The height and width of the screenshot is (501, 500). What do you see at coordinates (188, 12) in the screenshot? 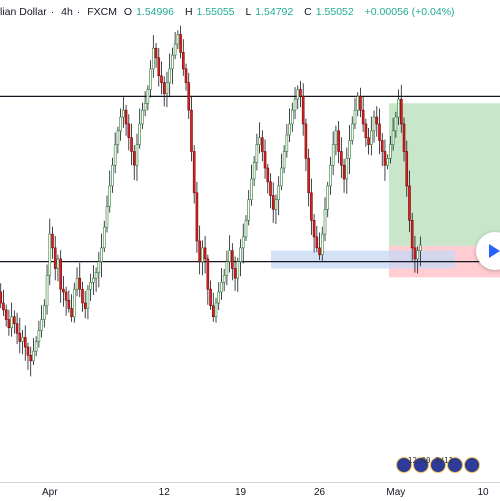
I see `high-label: H` at bounding box center [188, 12].